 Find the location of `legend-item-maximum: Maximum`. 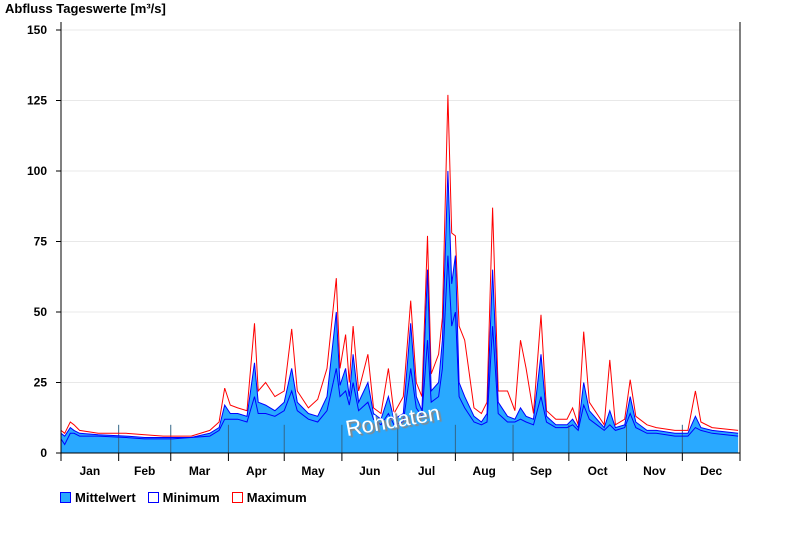

legend-item-maximum: Maximum is located at coordinates (269, 497).